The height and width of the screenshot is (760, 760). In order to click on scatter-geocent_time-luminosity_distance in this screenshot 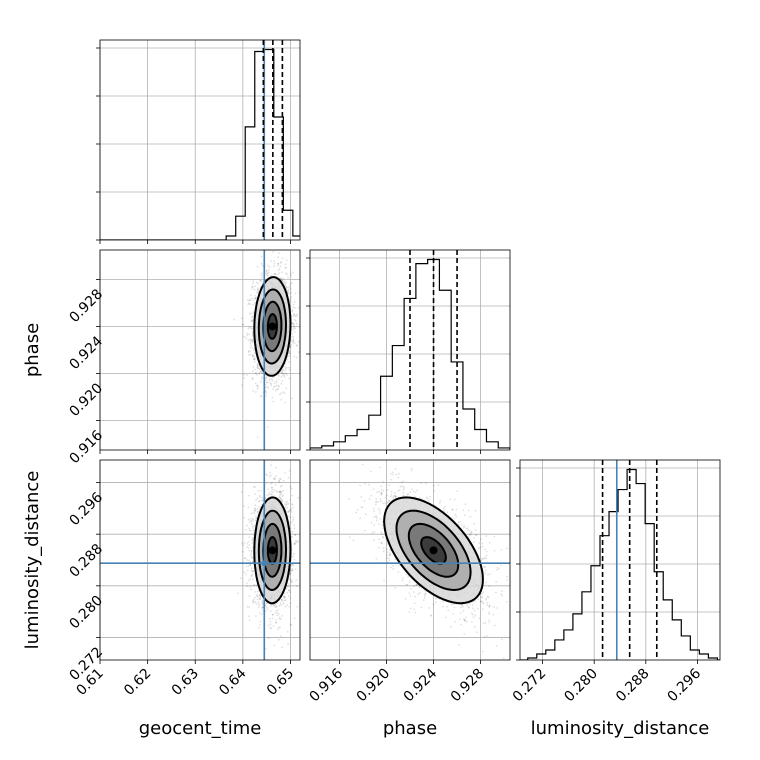, I will do `click(200, 560)`.